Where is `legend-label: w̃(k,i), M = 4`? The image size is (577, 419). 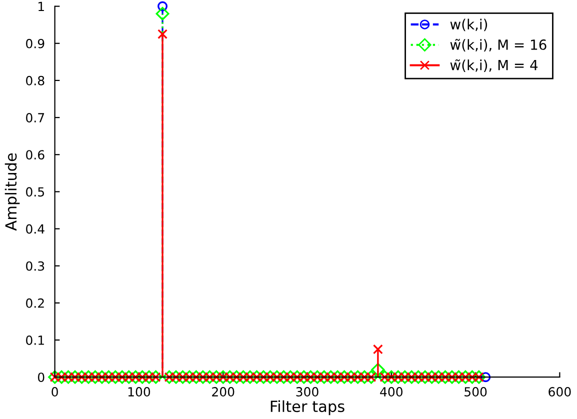 legend-label: w̃(k,i), M = 4 is located at coordinates (494, 65).